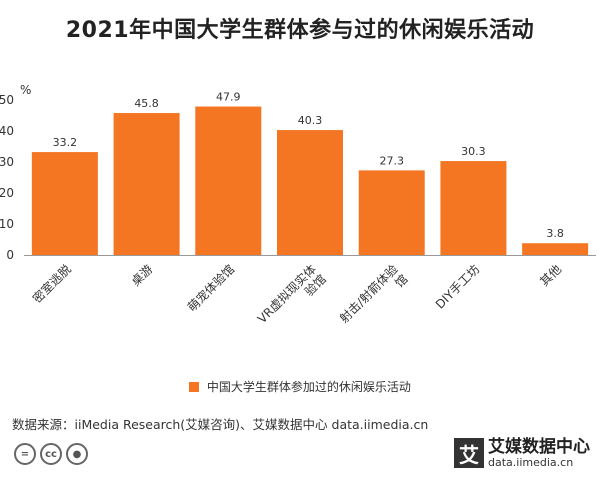  I want to click on x-tick-label-line: 其他, so click(550, 275).